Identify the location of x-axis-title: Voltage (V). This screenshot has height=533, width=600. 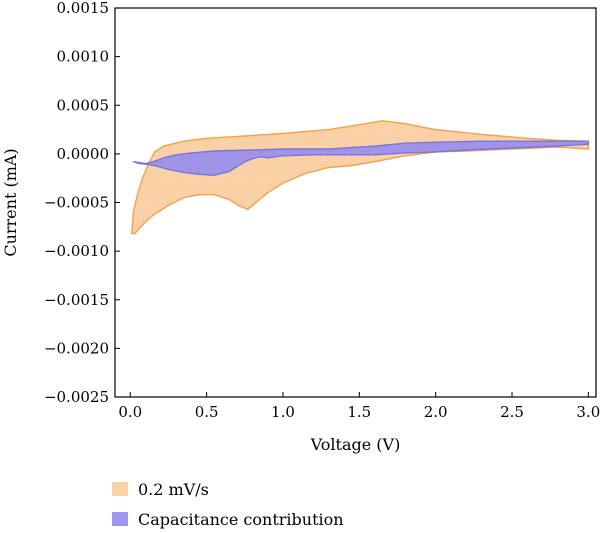
(355, 444).